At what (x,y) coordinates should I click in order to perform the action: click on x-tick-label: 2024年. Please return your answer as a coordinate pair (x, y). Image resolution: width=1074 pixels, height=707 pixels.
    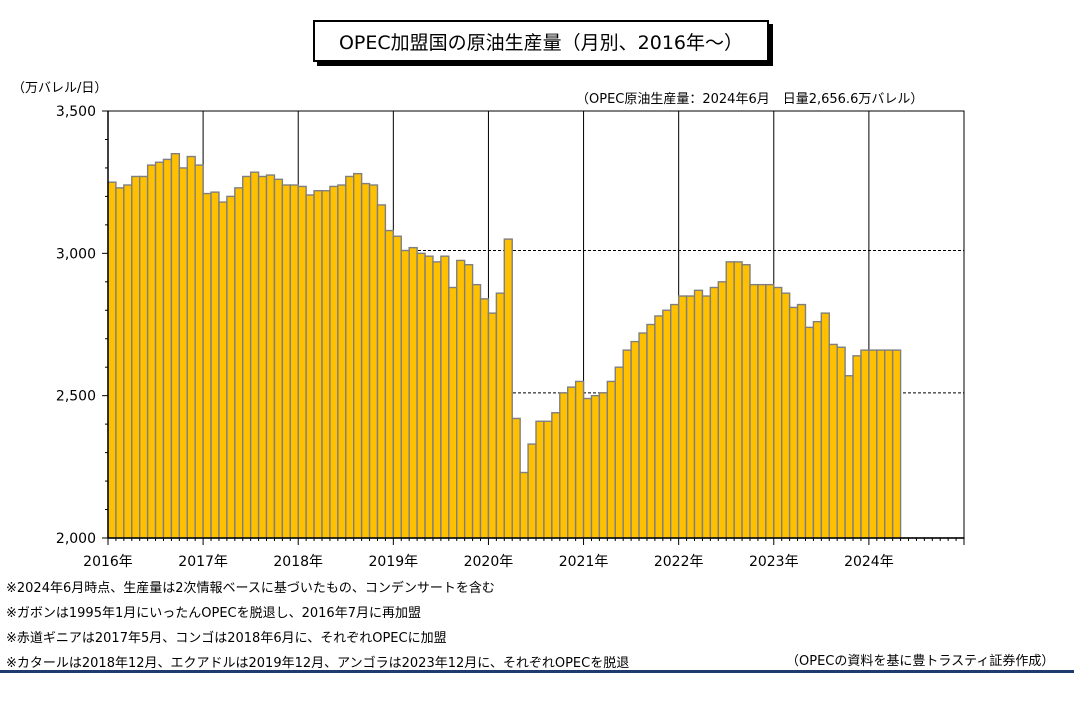
    Looking at the image, I should click on (869, 562).